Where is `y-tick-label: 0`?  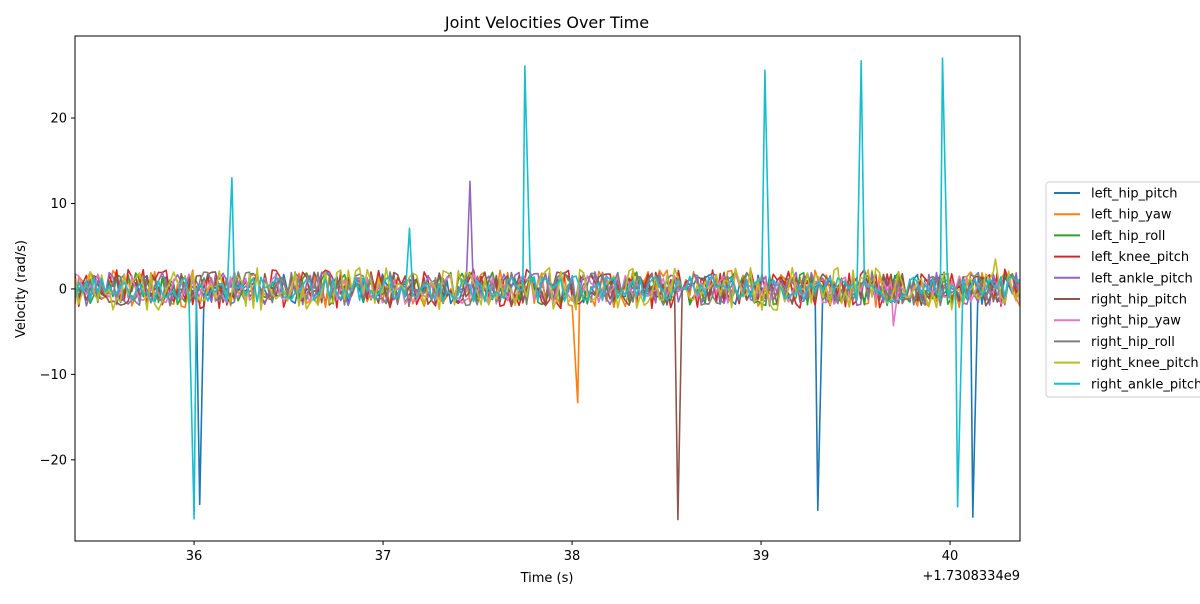
y-tick-label: 0 is located at coordinates (63, 289).